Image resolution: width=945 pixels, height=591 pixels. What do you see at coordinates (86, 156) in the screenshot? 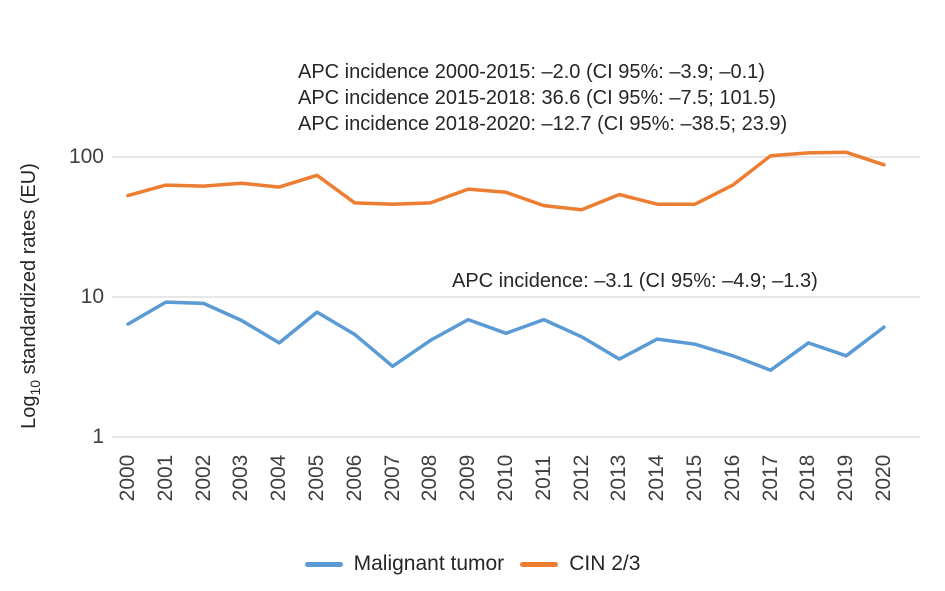
I see `y-tick-label-100: 100` at bounding box center [86, 156].